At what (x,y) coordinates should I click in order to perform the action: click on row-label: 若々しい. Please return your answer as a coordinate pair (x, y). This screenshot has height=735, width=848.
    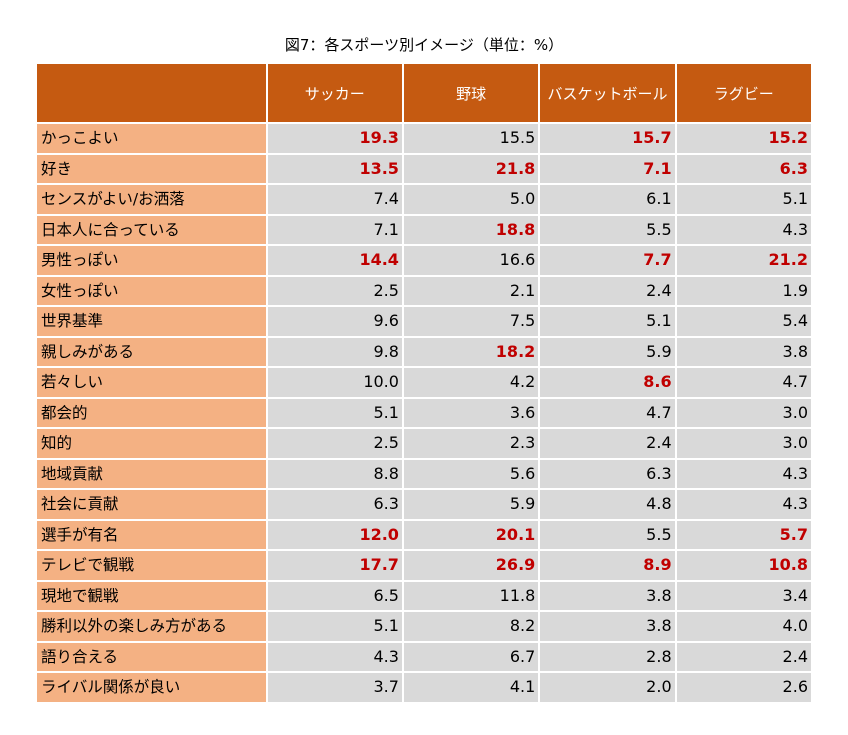
    Looking at the image, I should click on (151, 382).